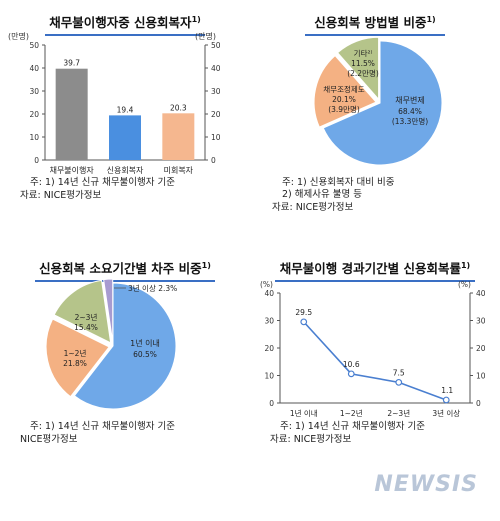  I want to click on slice-label: 채무변제, so click(409, 100).